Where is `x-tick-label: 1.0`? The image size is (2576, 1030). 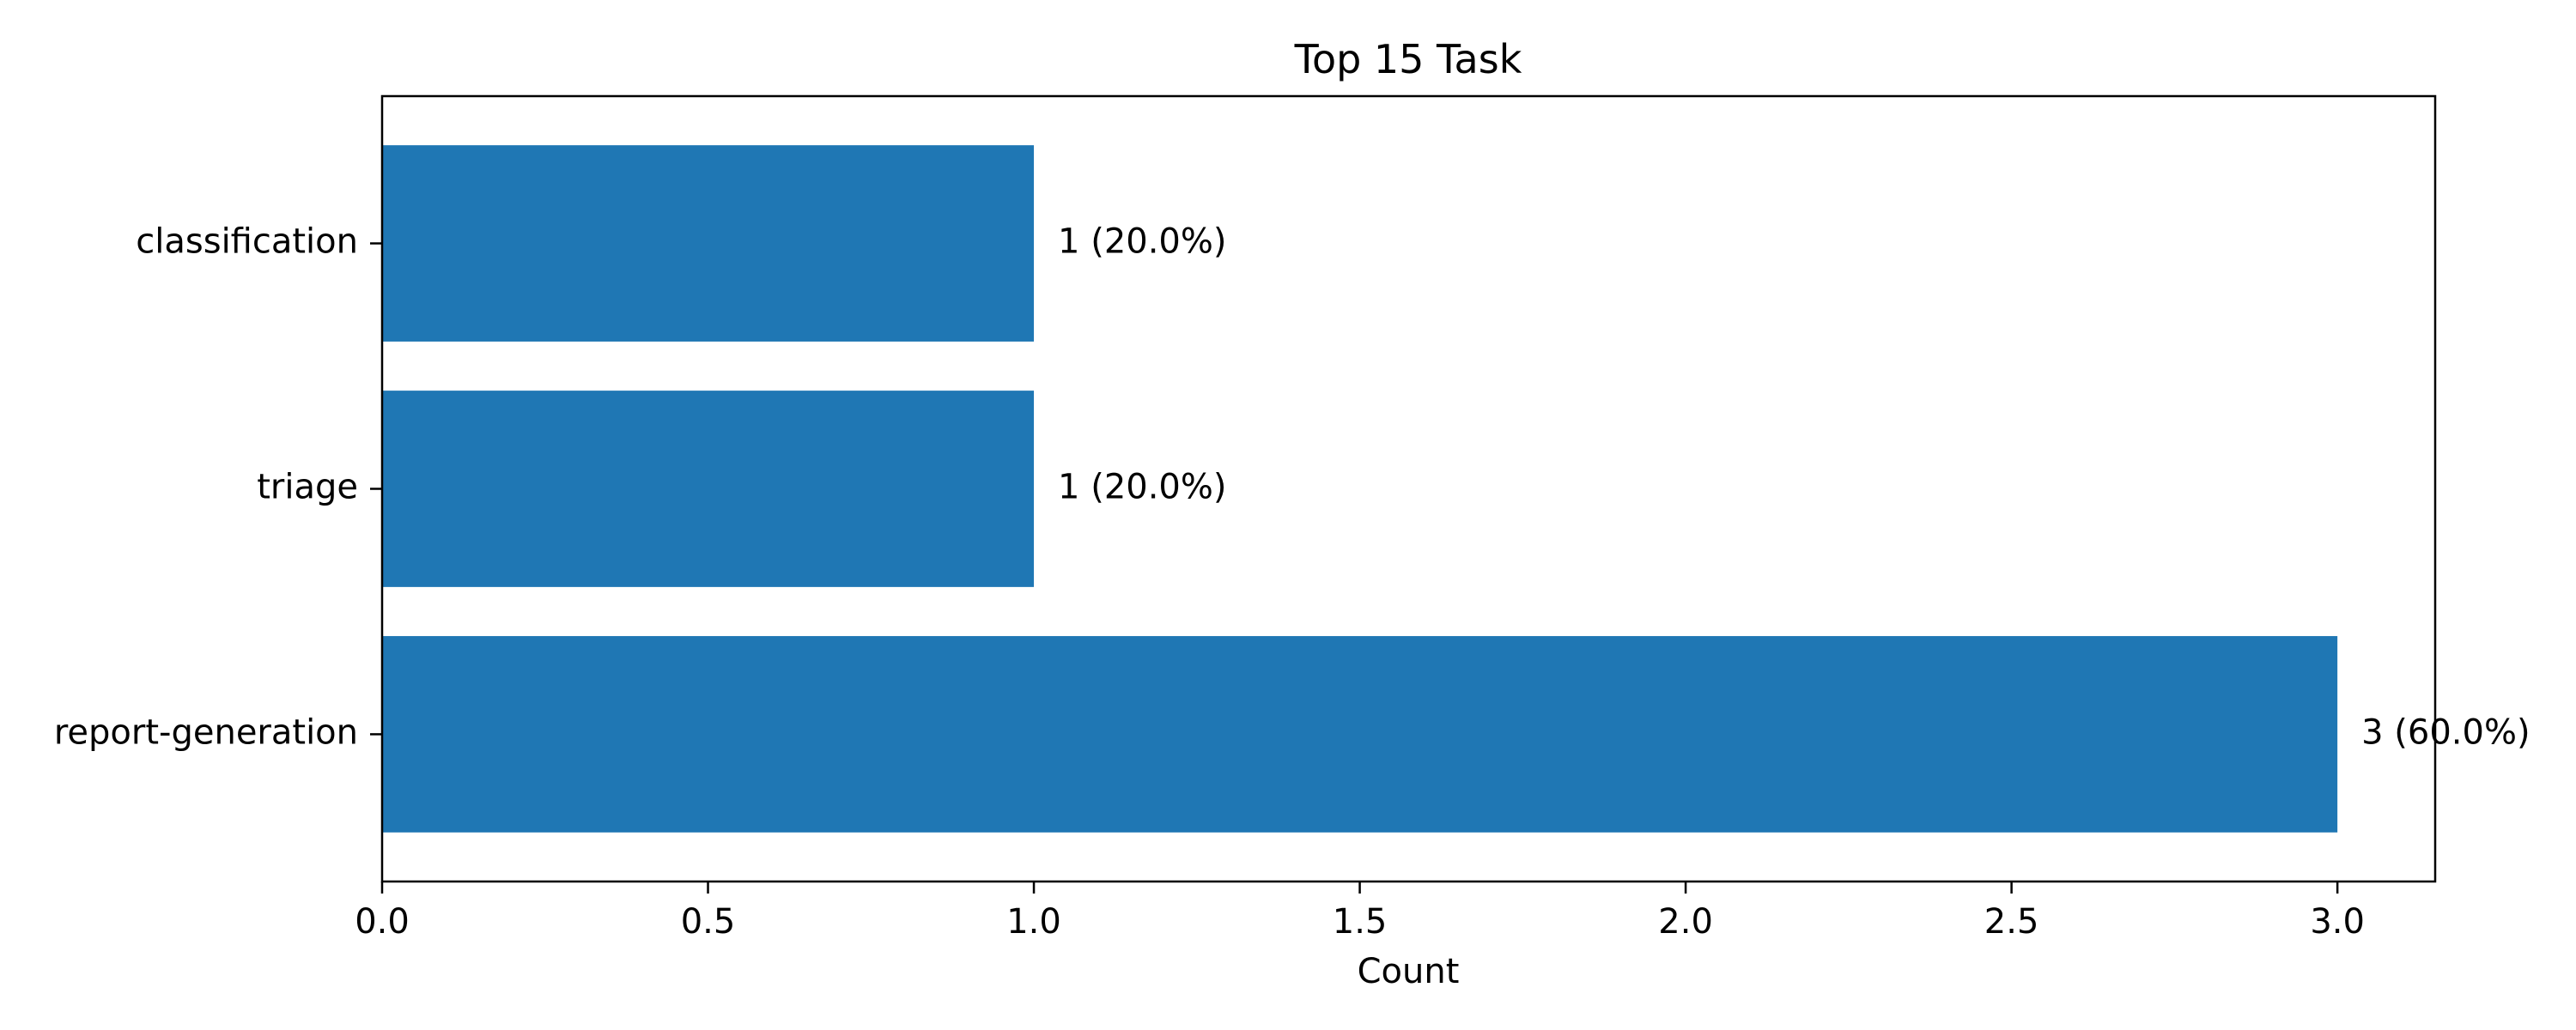 x-tick-label: 1.0 is located at coordinates (1034, 922).